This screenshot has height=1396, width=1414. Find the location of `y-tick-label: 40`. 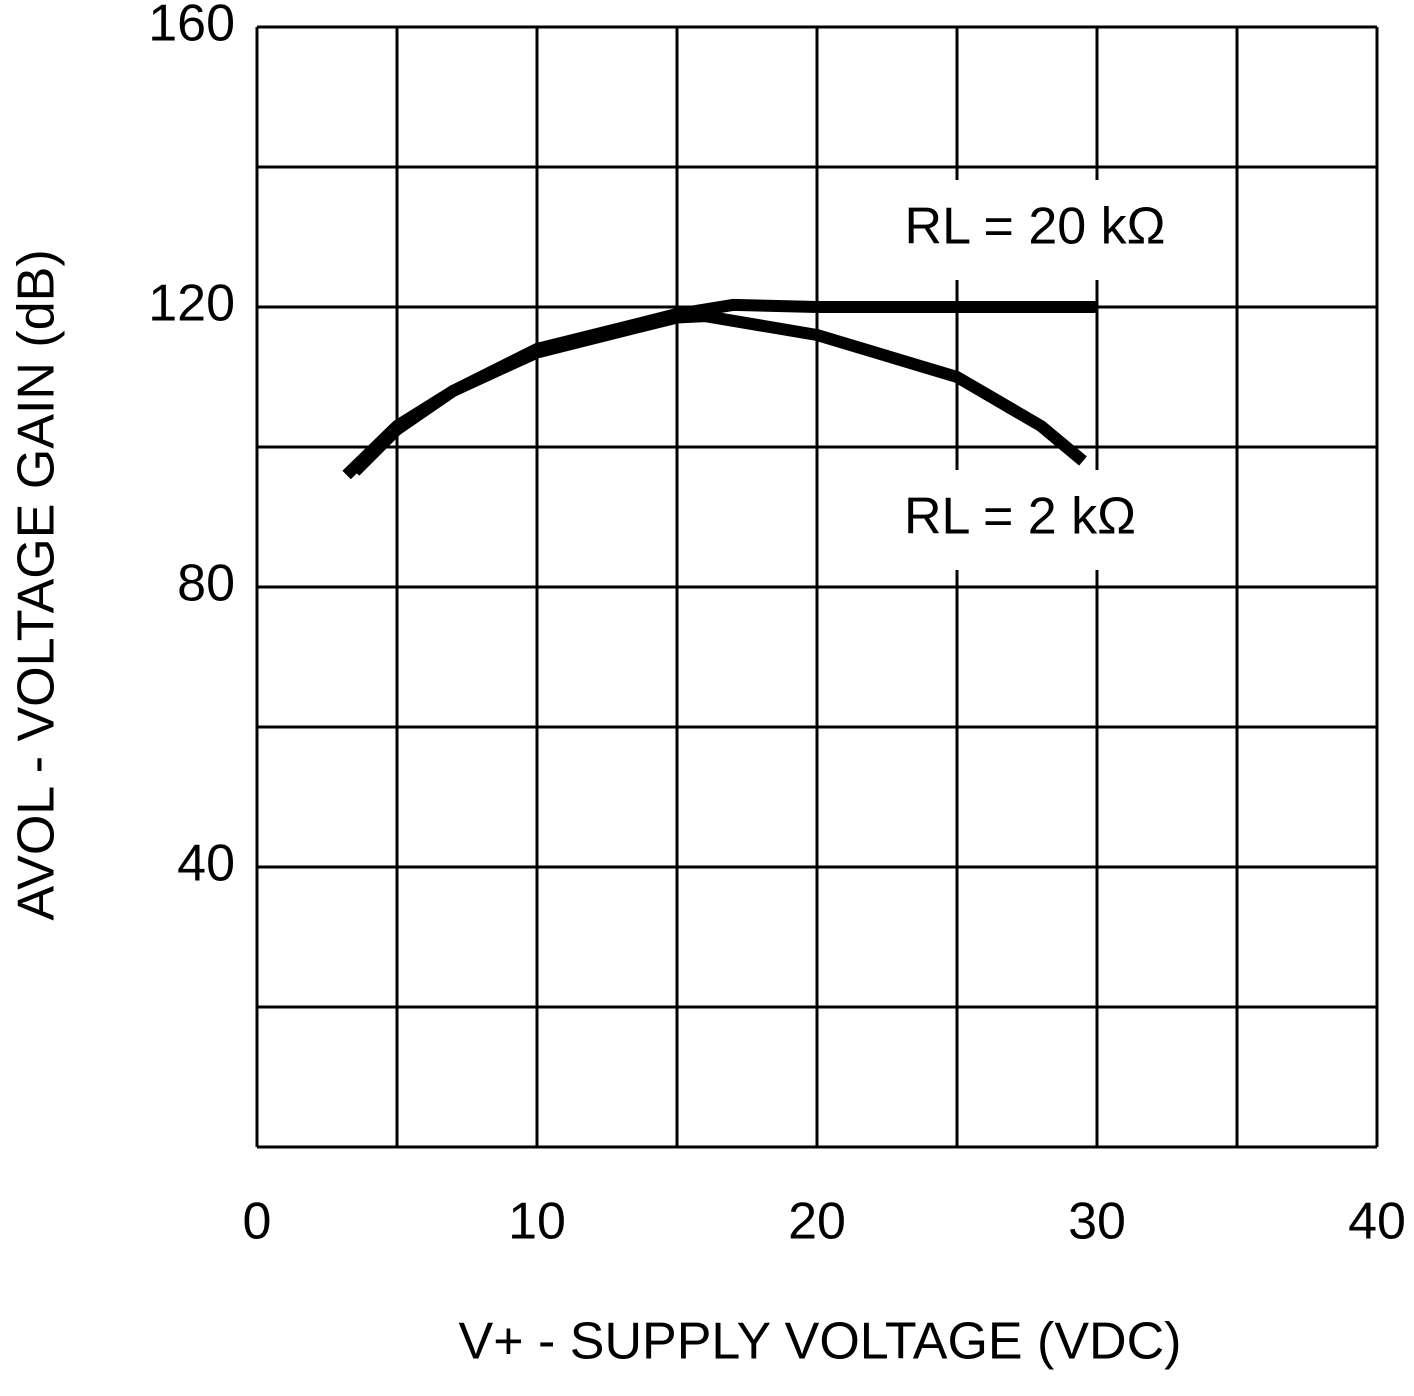

y-tick-label: 40 is located at coordinates (206, 864).